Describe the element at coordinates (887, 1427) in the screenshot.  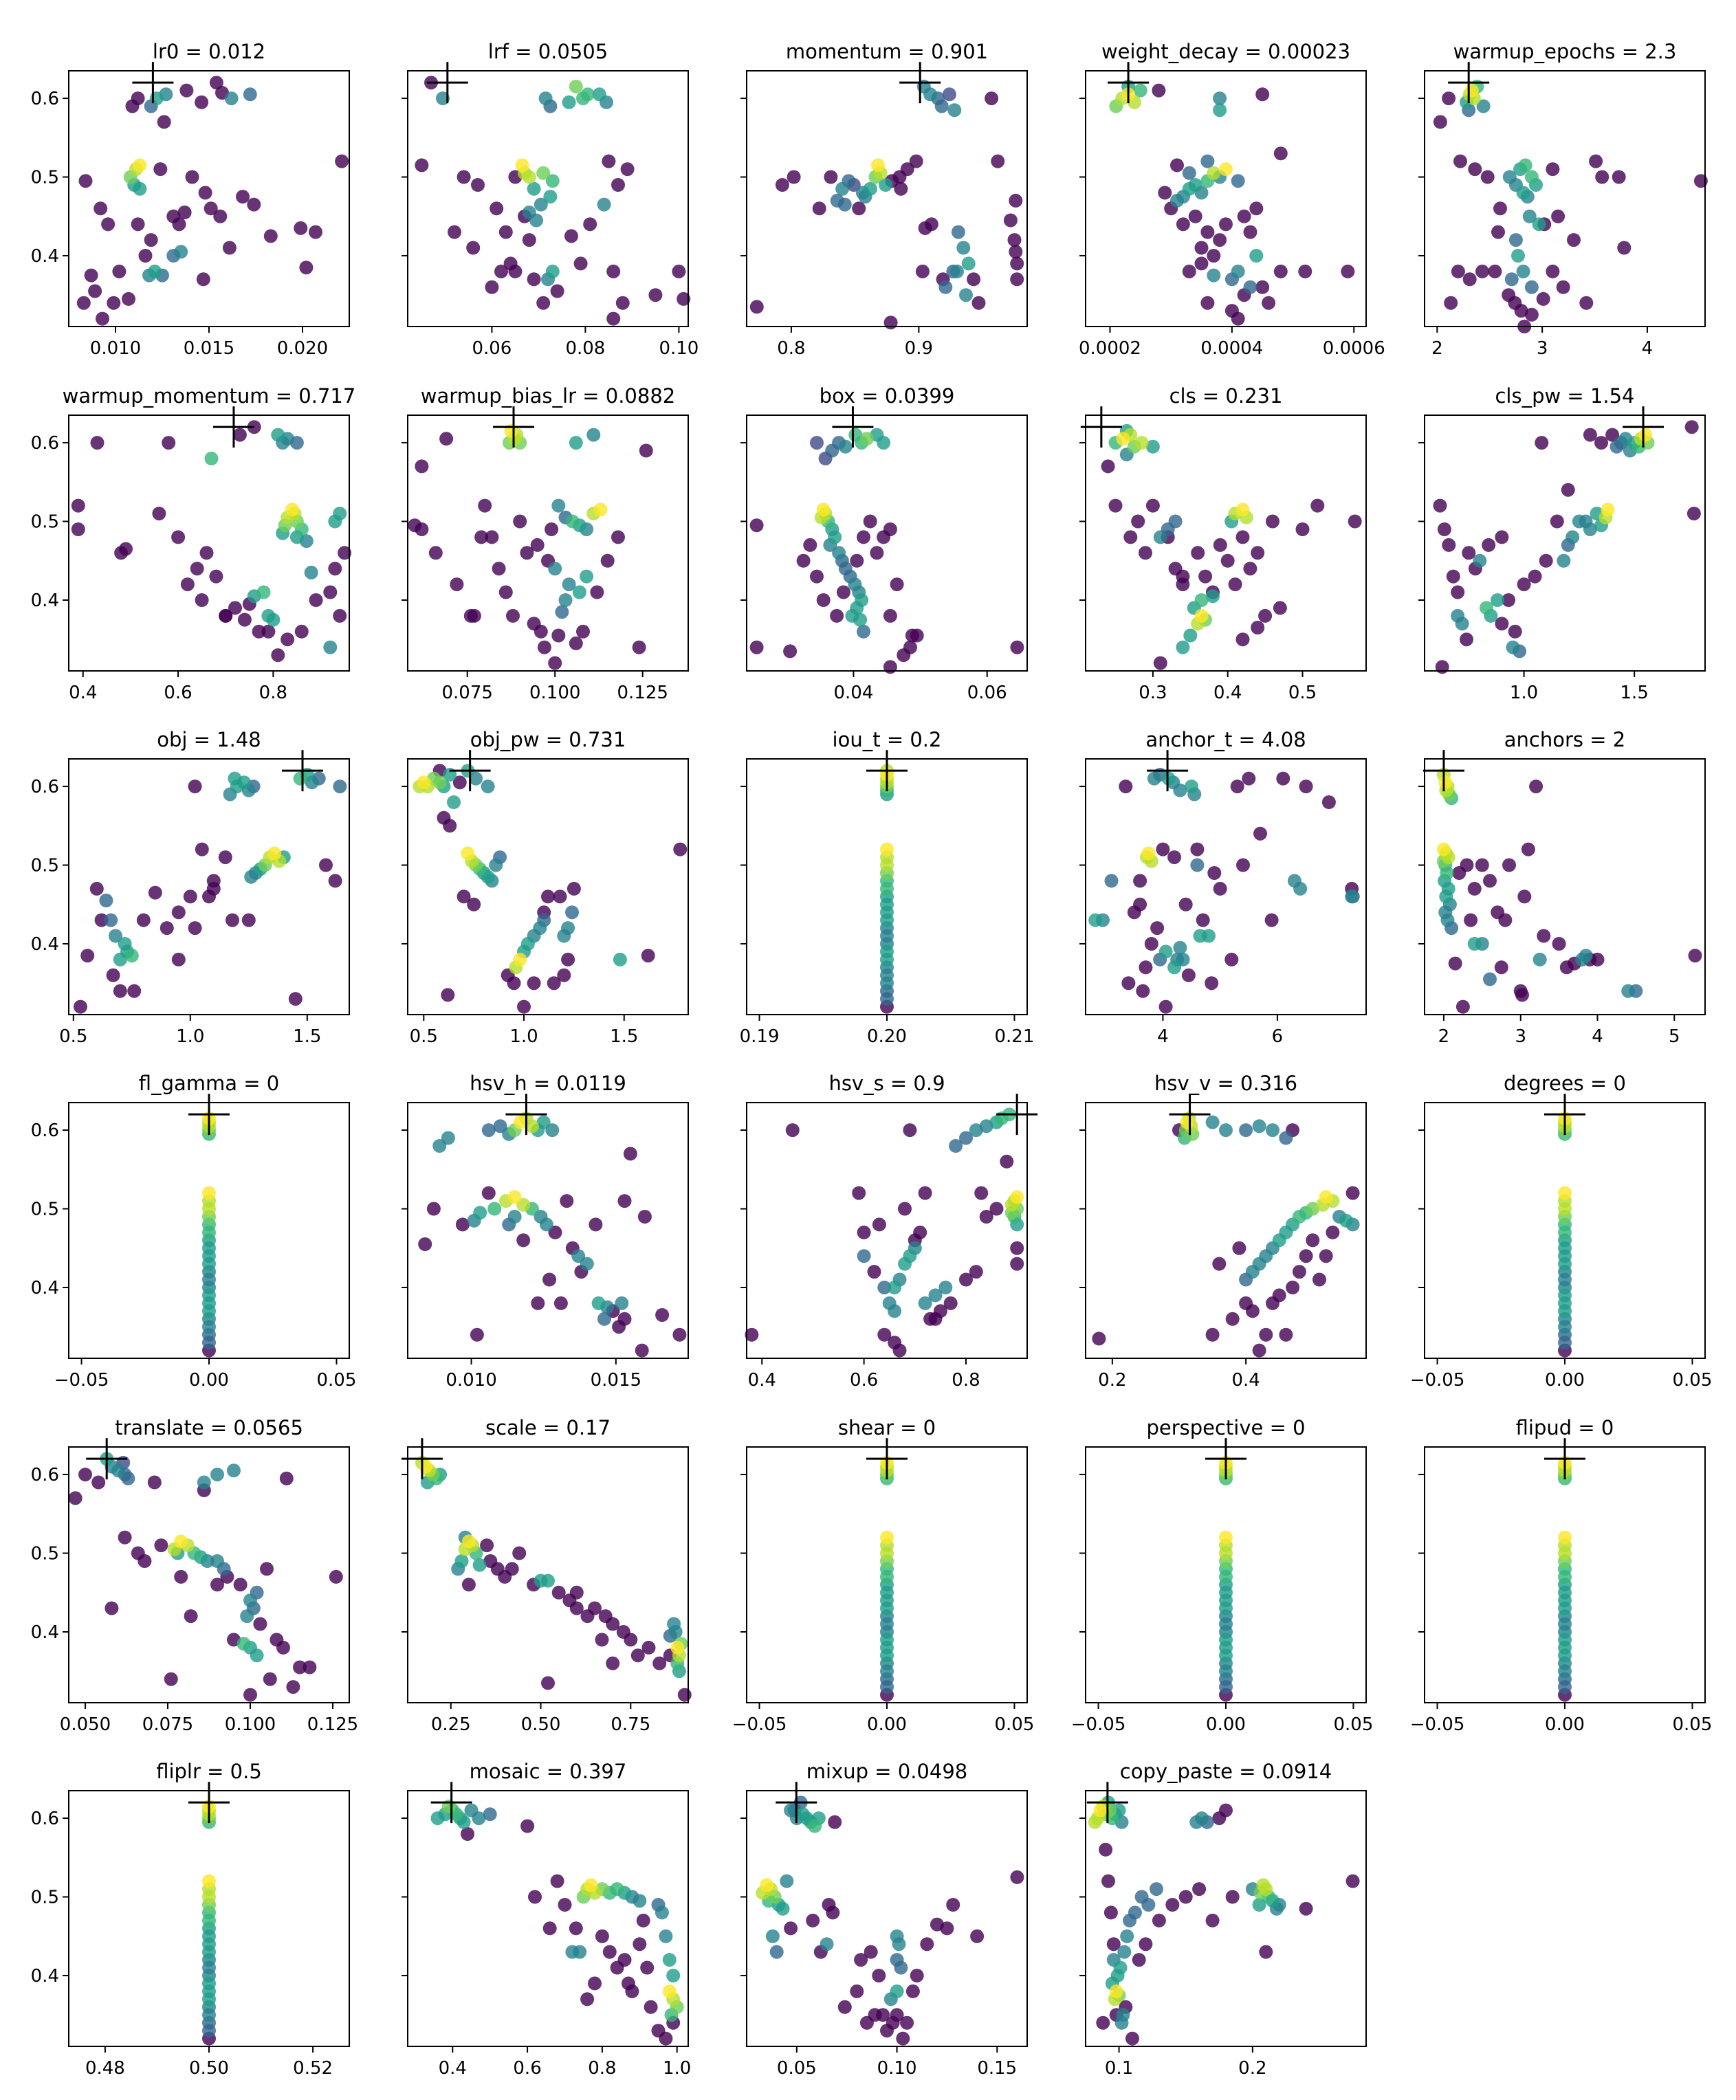
I see `subplot-title: shear = 0` at that location.